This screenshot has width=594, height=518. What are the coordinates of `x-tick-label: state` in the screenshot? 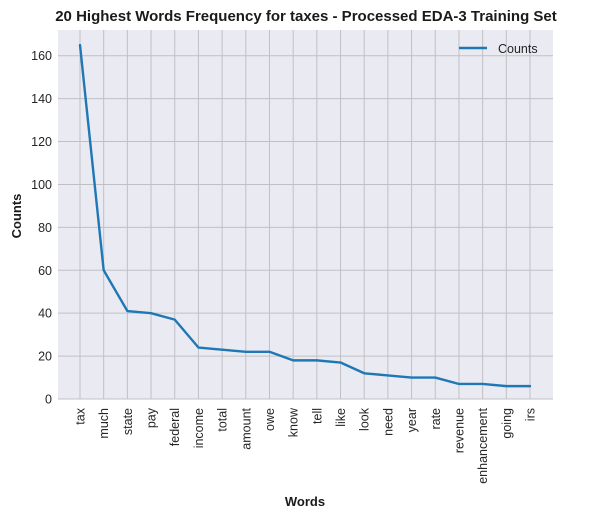 It's located at (128, 421).